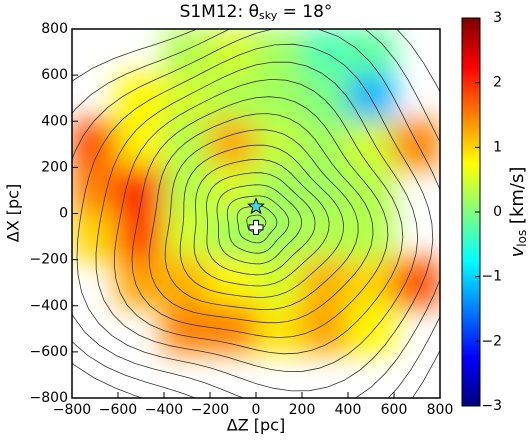 Image resolution: width=532 pixels, height=446 pixels. Describe the element at coordinates (491, 277) in the screenshot. I see `colorbar-tick-label: −1` at that location.